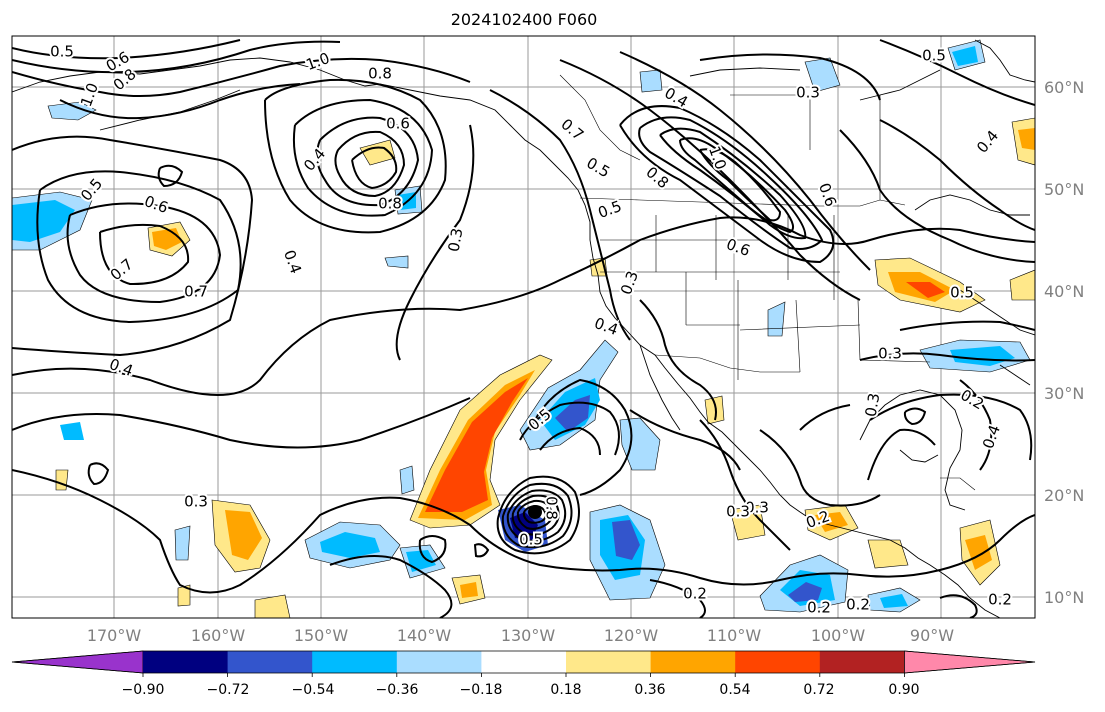 This screenshot has width=1105, height=712. Describe the element at coordinates (321, 635) in the screenshot. I see `lon-label-150w: 150°W` at that location.